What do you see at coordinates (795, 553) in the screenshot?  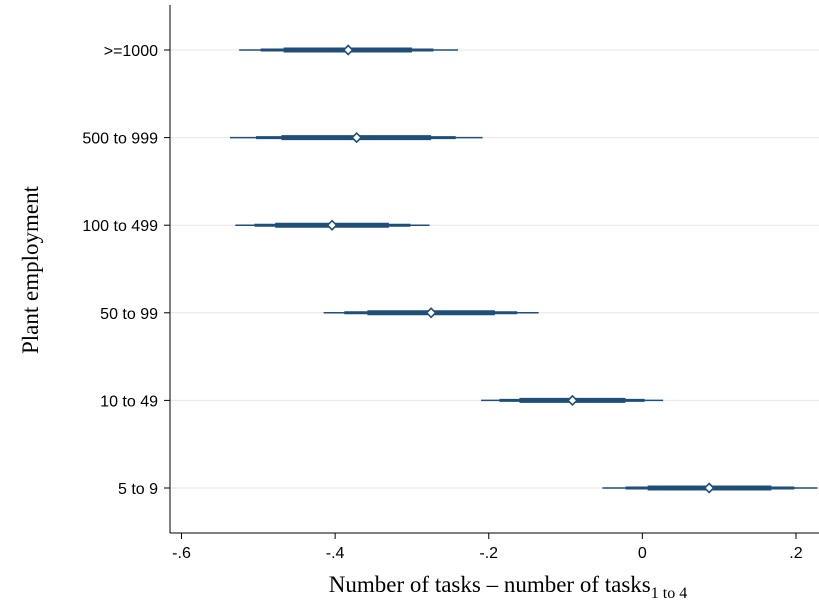 I see `x-tick-label: .2` at bounding box center [795, 553].